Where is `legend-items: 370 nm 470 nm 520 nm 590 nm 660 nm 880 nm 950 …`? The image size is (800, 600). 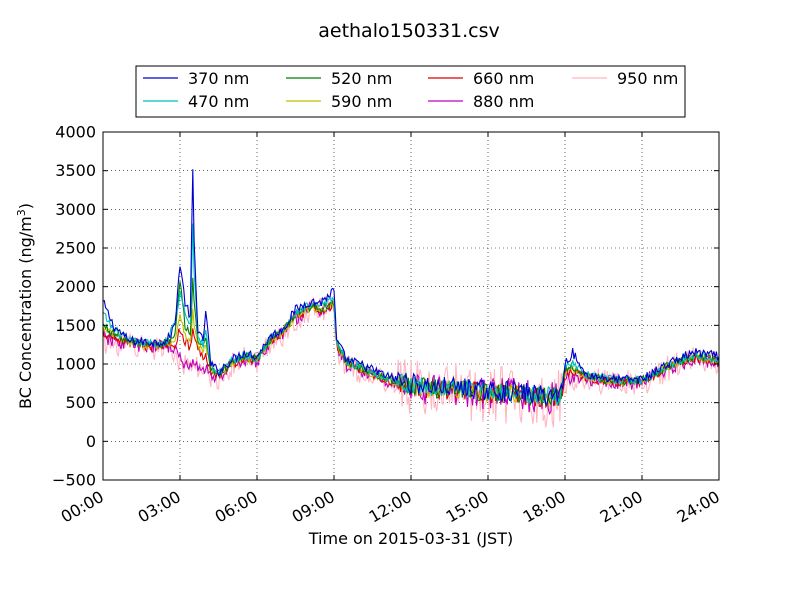 legend-items: 370 nm 470 nm 520 nm 590 nm 660 nm 880 nm 950 … is located at coordinates (410, 90).